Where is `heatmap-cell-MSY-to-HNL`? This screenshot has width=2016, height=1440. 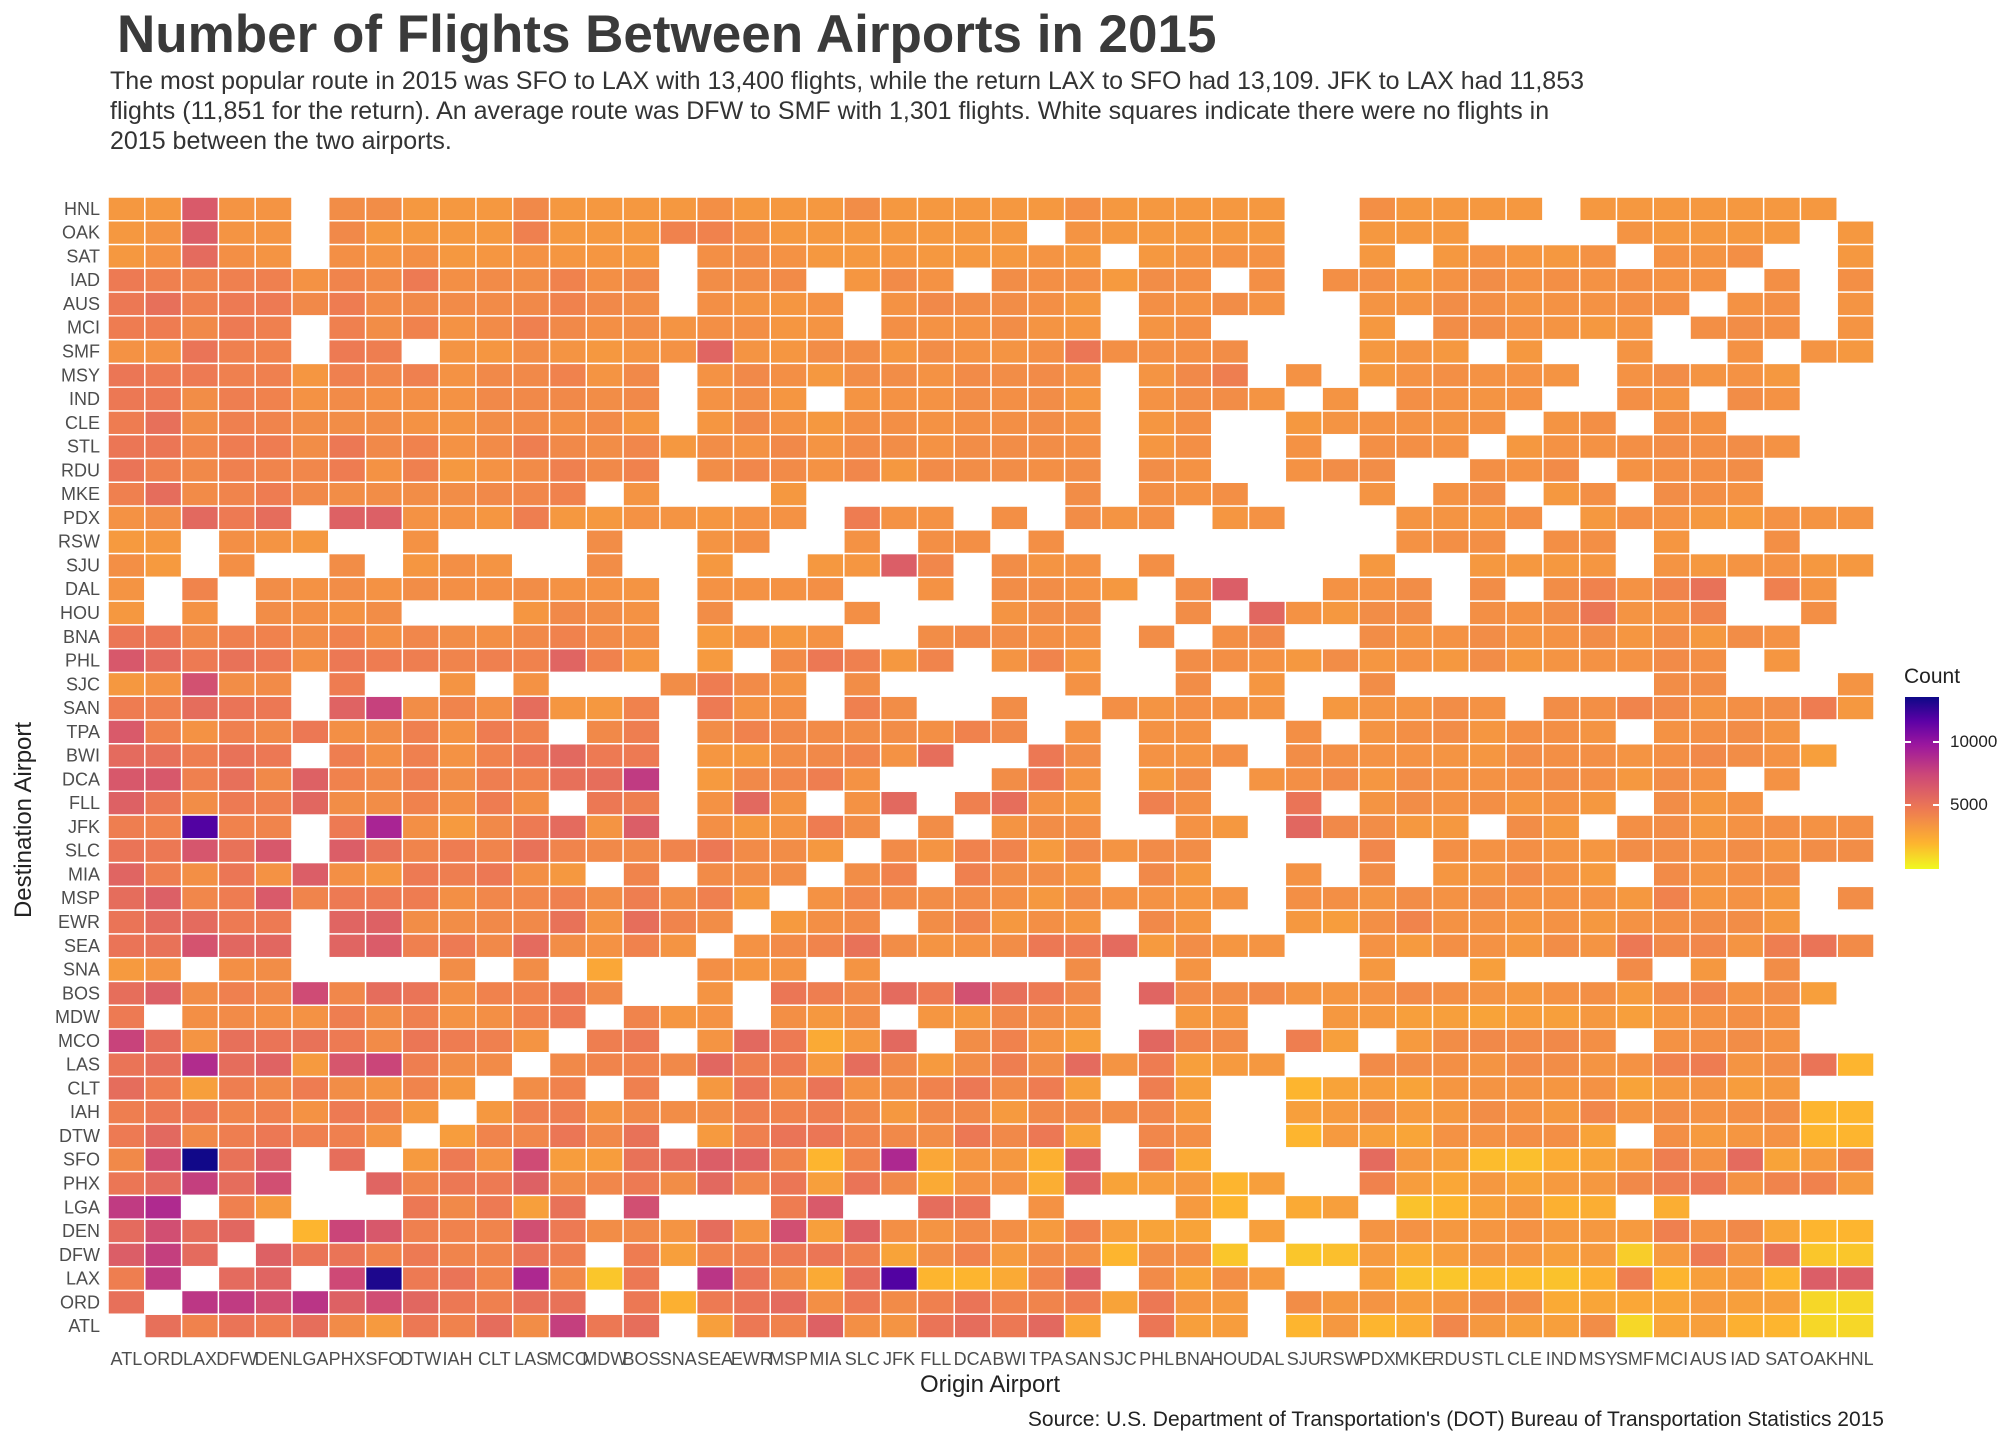
heatmap-cell-MSY-to-HNL is located at coordinates (1598, 209).